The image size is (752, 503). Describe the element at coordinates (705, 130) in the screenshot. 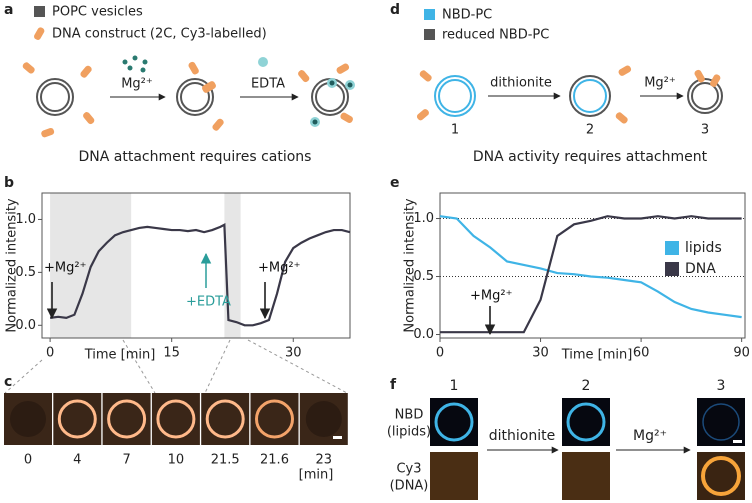

I see `stage-label: 3` at that location.